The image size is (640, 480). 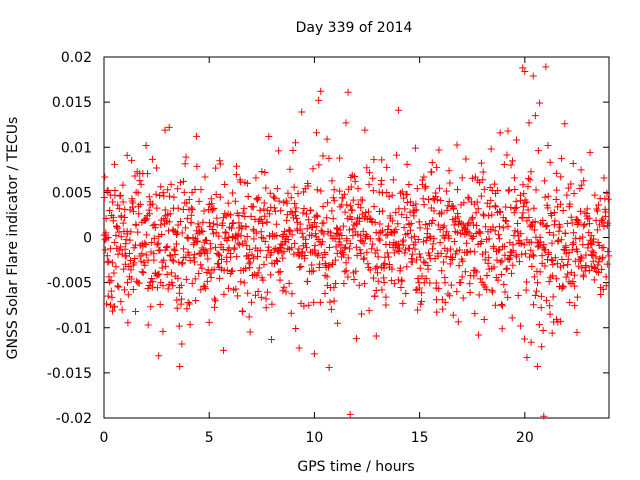 I want to click on y-tick-label: 0.02, so click(x=76, y=58).